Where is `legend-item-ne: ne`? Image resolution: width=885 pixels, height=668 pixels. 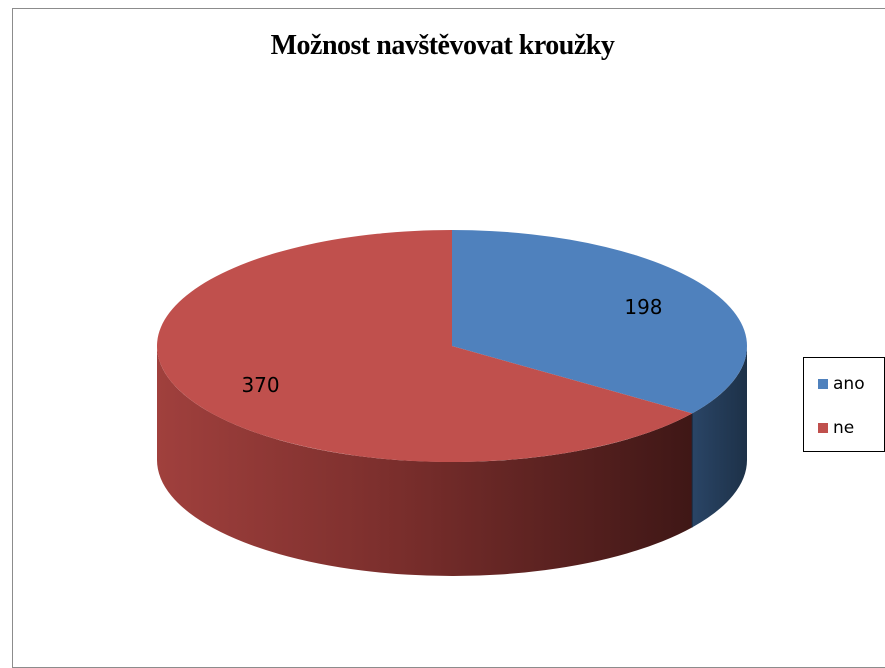
legend-item-ne: ne is located at coordinates (836, 428).